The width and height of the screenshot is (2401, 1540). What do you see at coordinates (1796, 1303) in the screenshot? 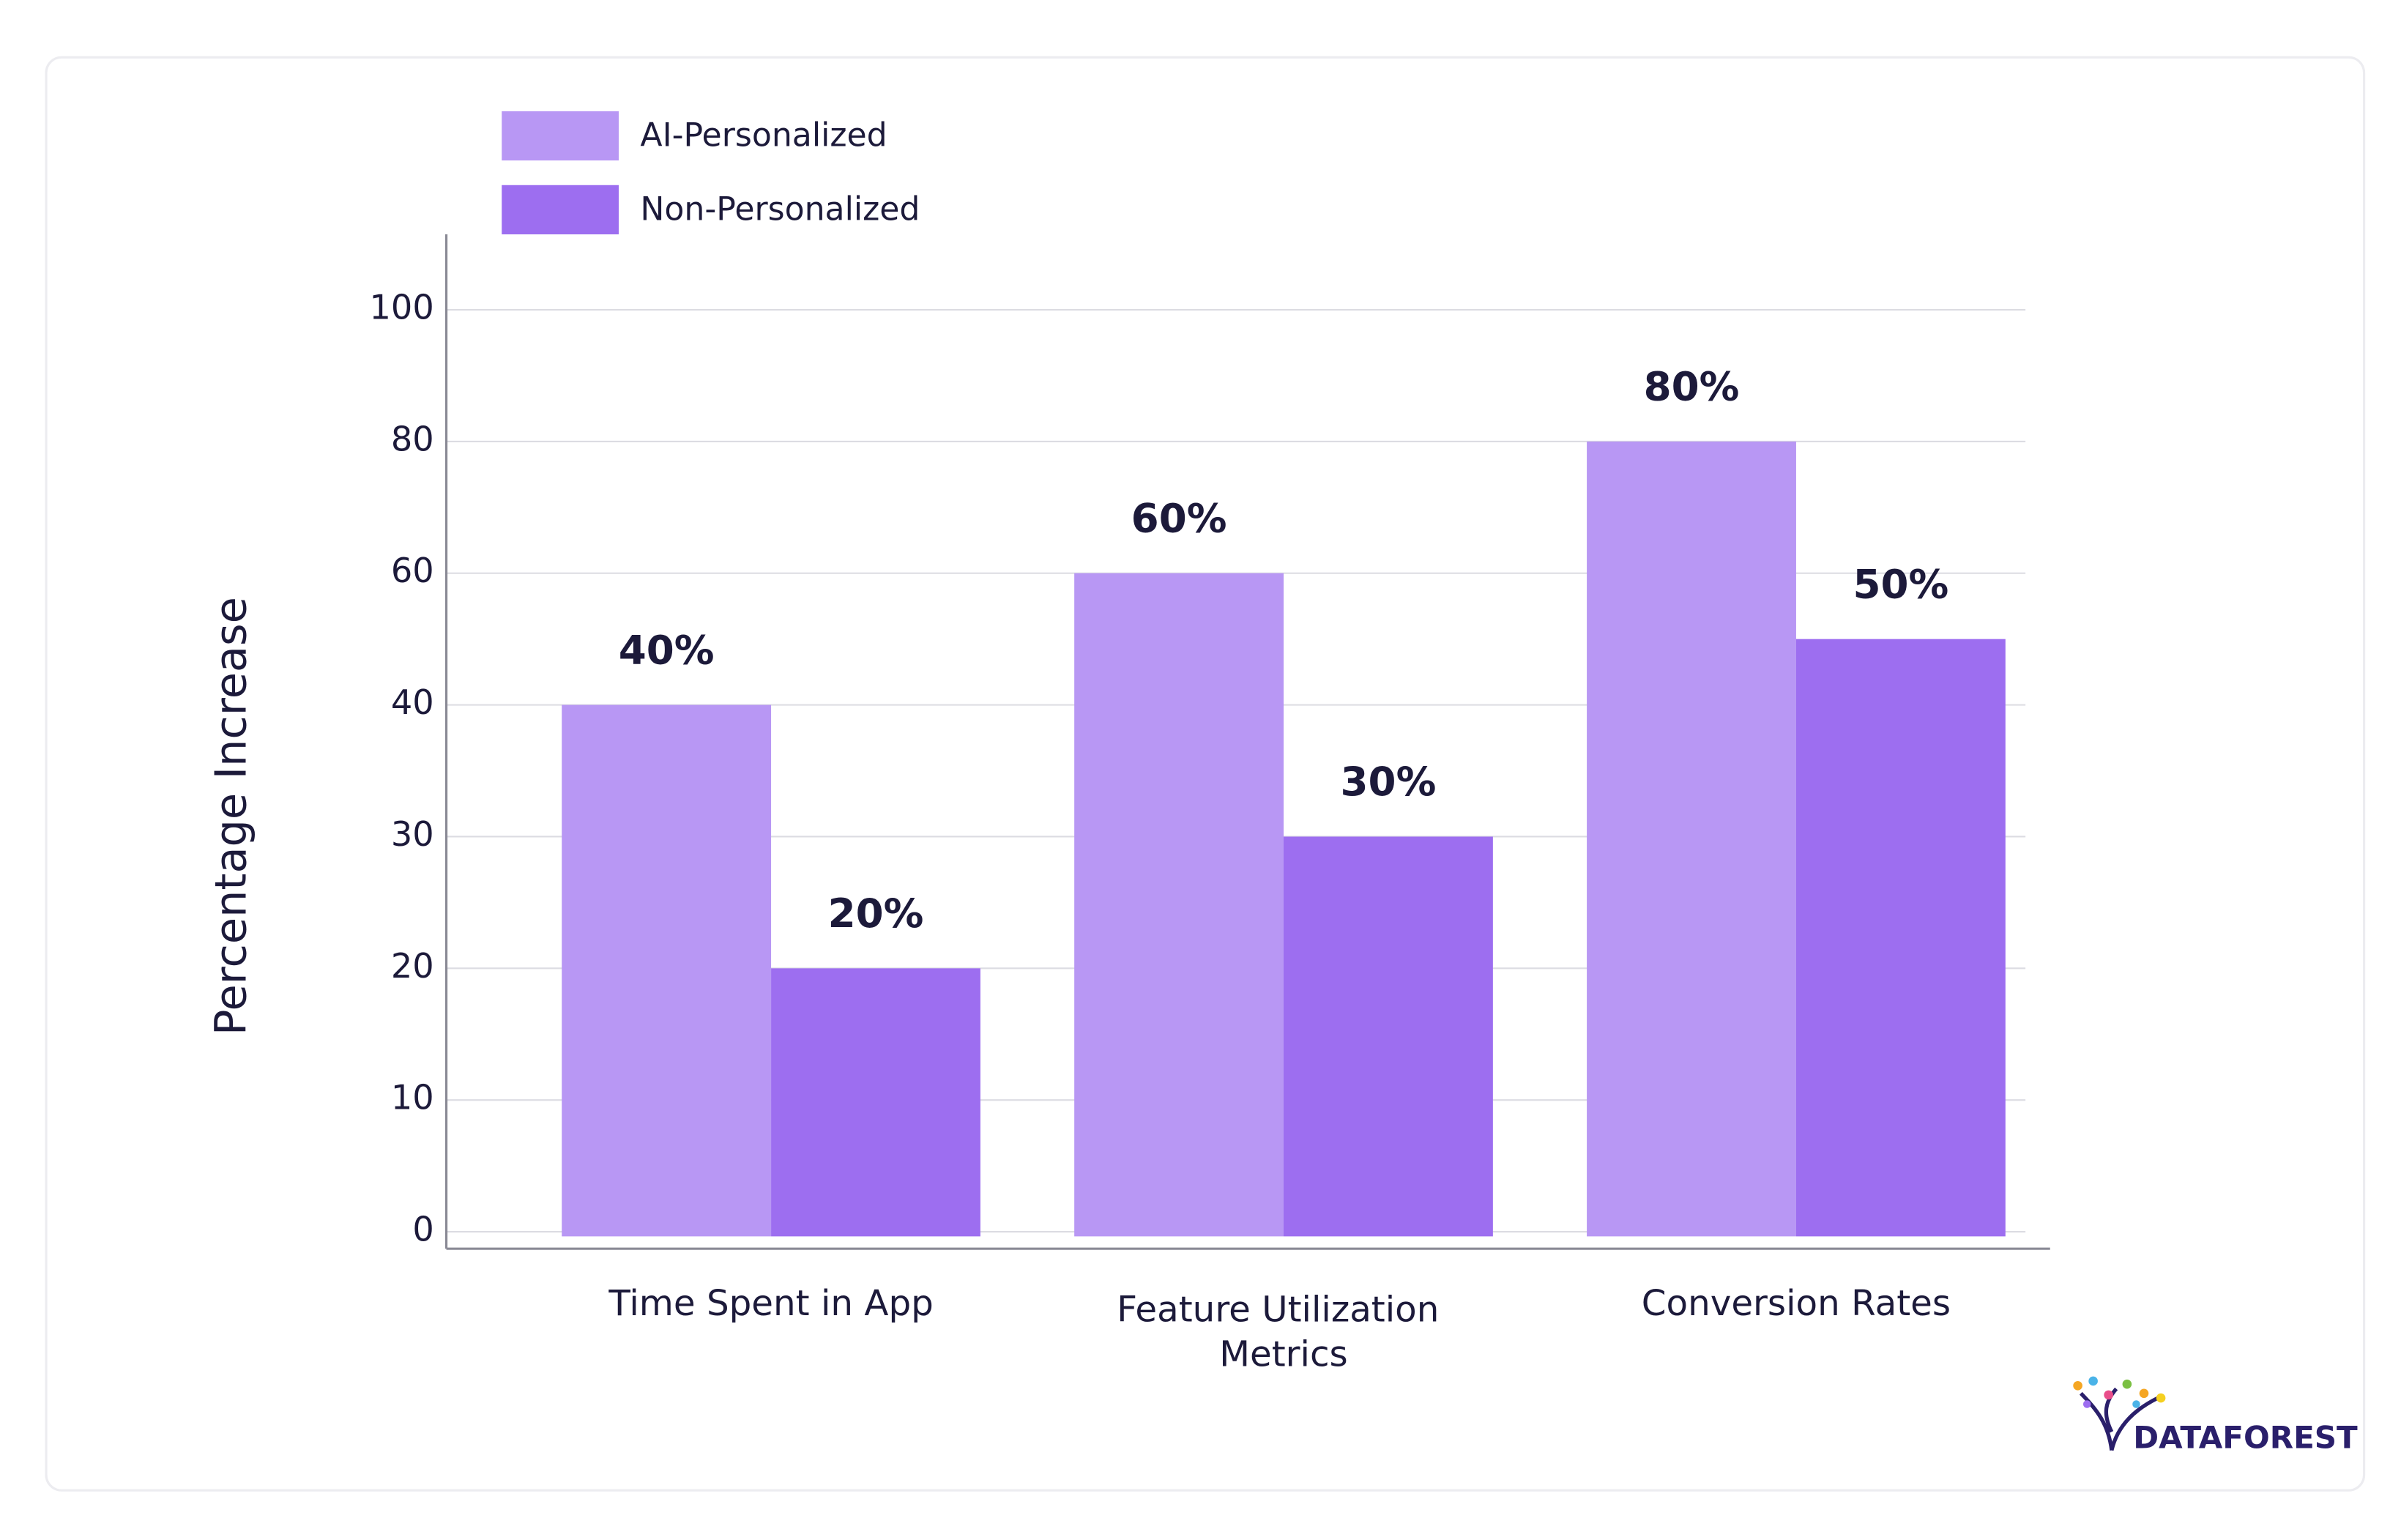
I see `x-tick-label: Conversion Rates` at bounding box center [1796, 1303].